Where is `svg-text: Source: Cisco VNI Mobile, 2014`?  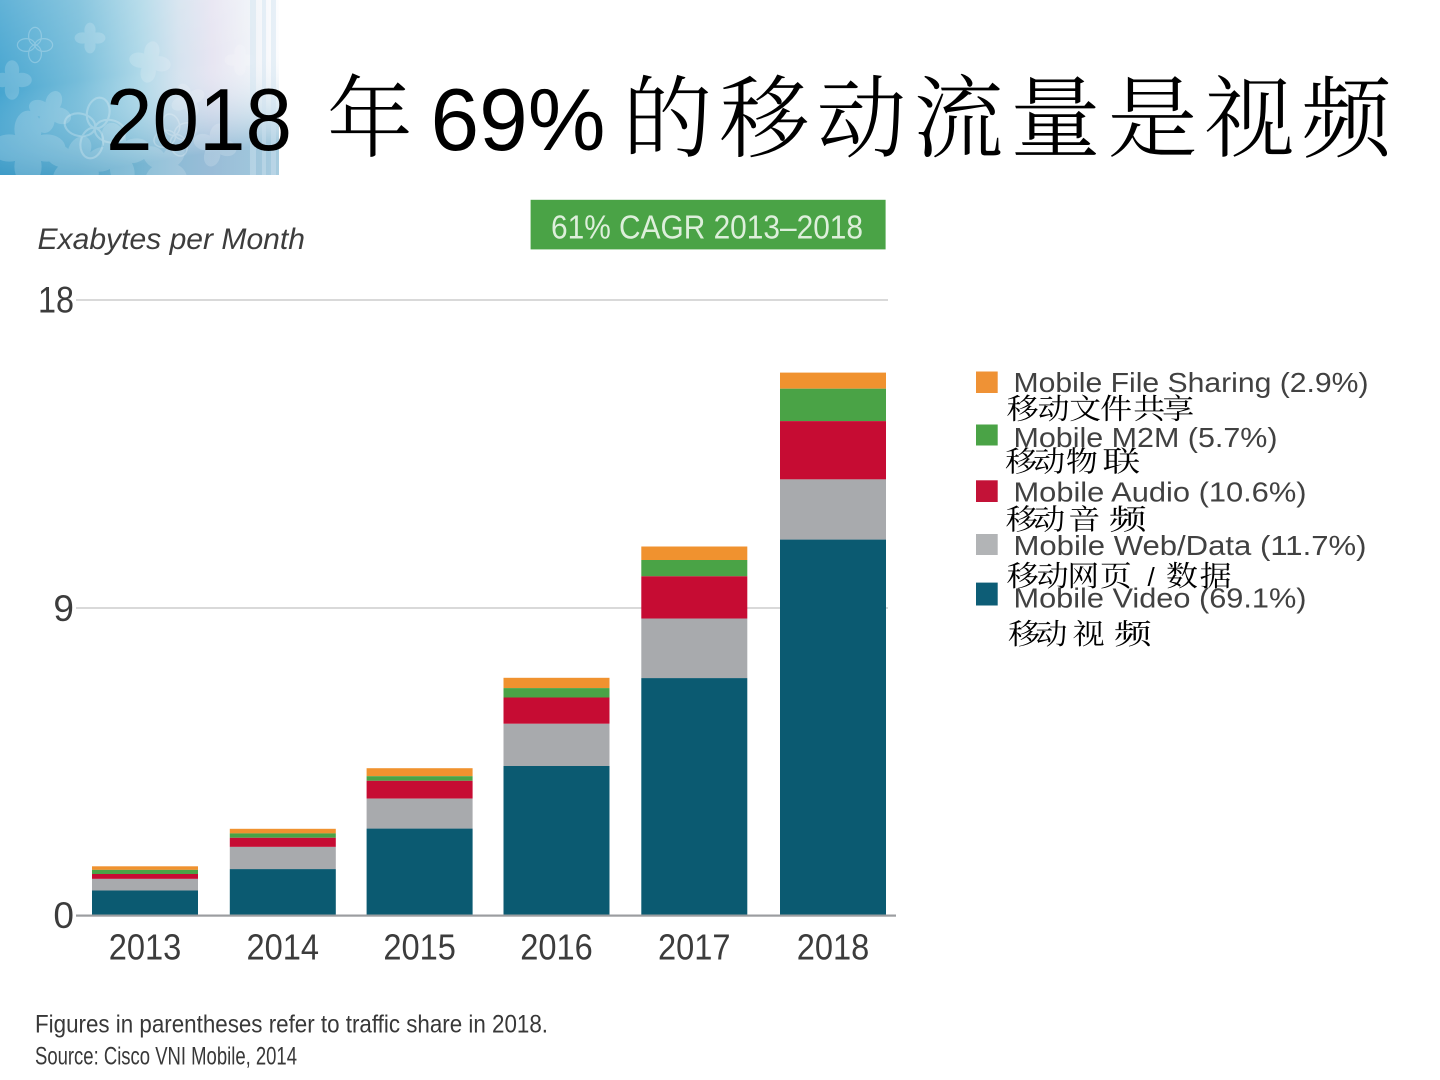
svg-text: Source: Cisco VNI Mobile, 2014 is located at coordinates (166, 1057).